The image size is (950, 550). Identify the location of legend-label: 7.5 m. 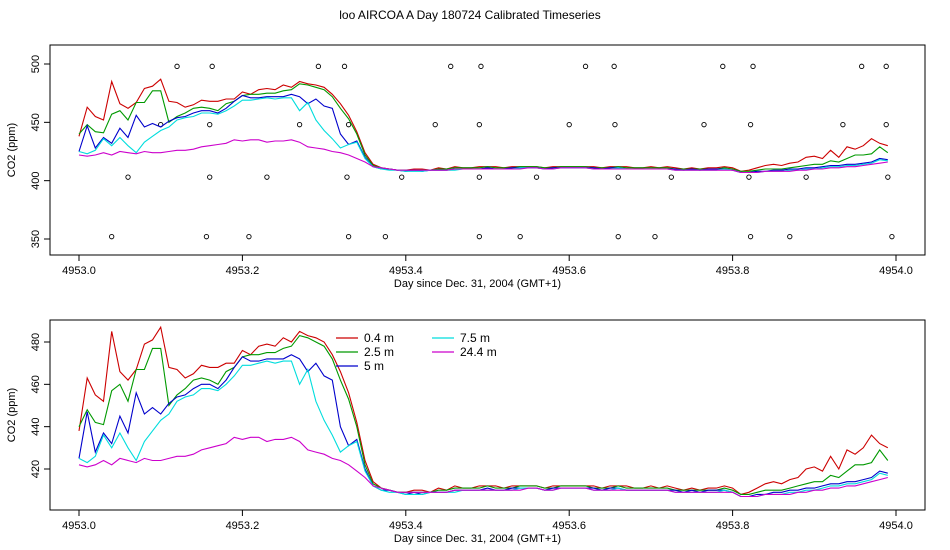
(475, 338).